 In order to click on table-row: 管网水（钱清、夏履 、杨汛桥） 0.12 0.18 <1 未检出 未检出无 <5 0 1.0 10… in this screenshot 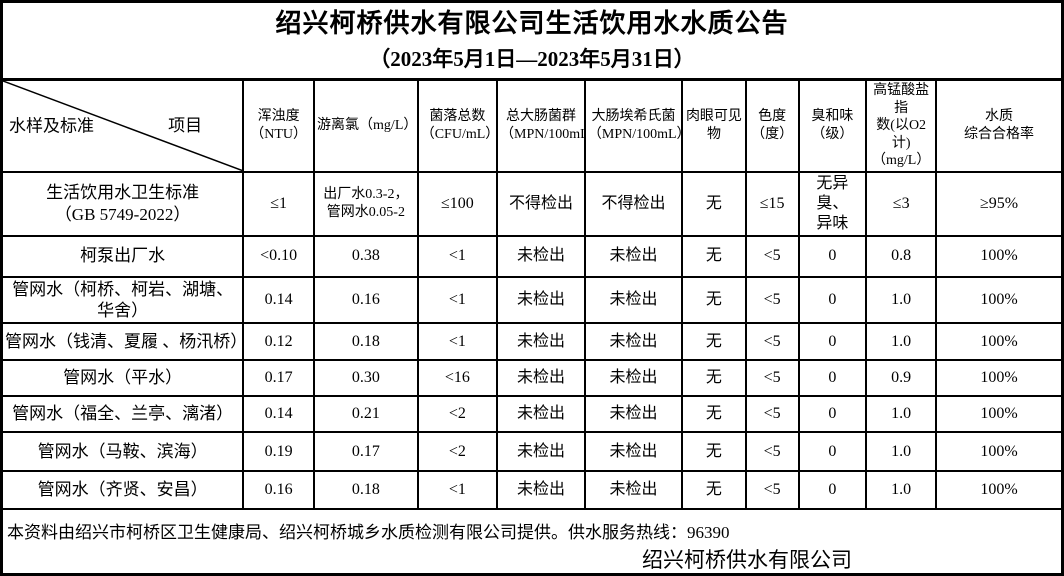, I will do `click(532, 341)`.